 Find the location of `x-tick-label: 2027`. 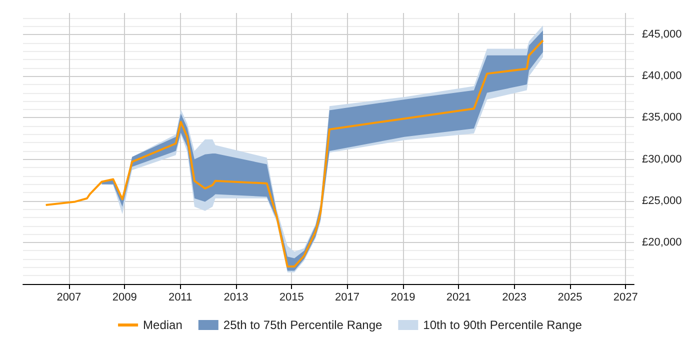

x-tick-label: 2027 is located at coordinates (625, 298).